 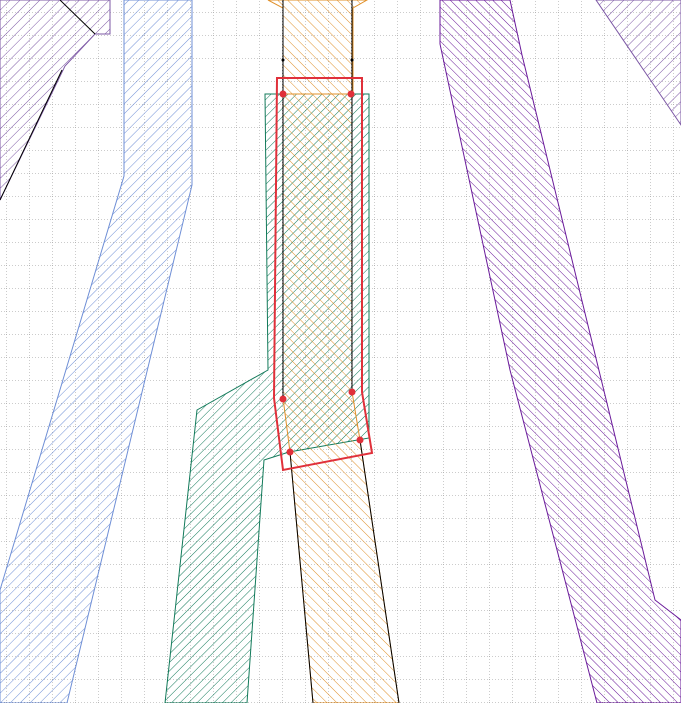 What do you see at coordinates (638, 63) in the screenshot?
I see `purple-shape-top-right` at bounding box center [638, 63].